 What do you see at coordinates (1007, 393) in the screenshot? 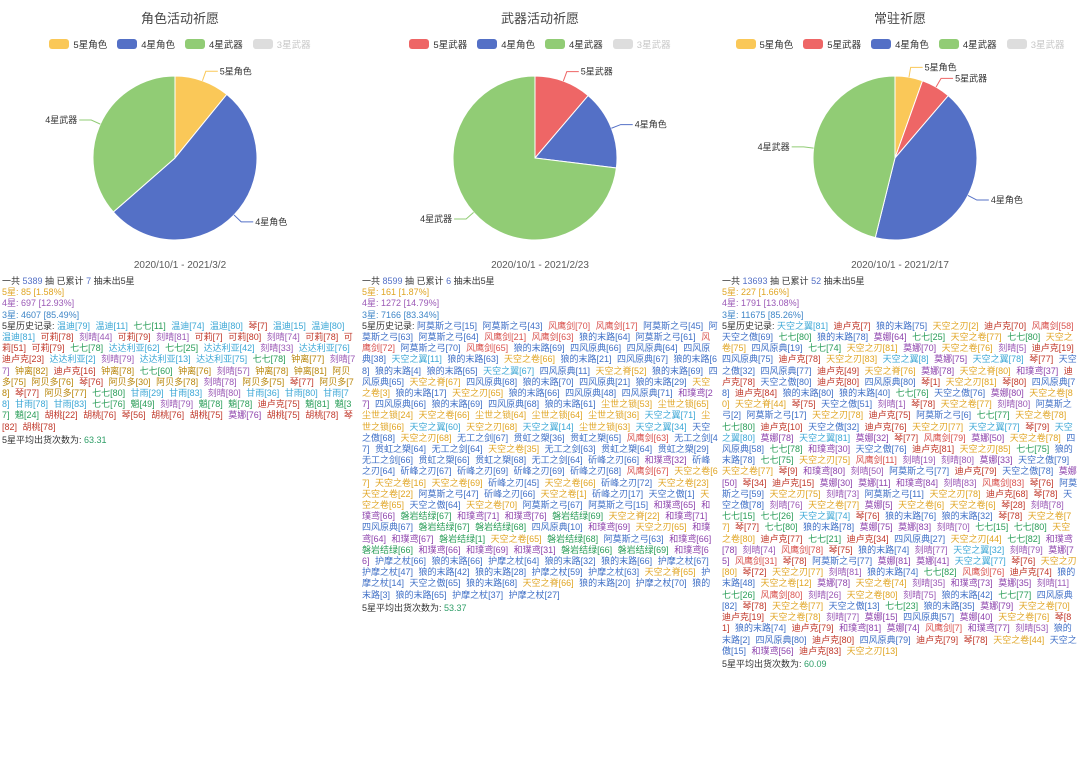
I see `history-item: 莫娜[80]` at bounding box center [1007, 393].